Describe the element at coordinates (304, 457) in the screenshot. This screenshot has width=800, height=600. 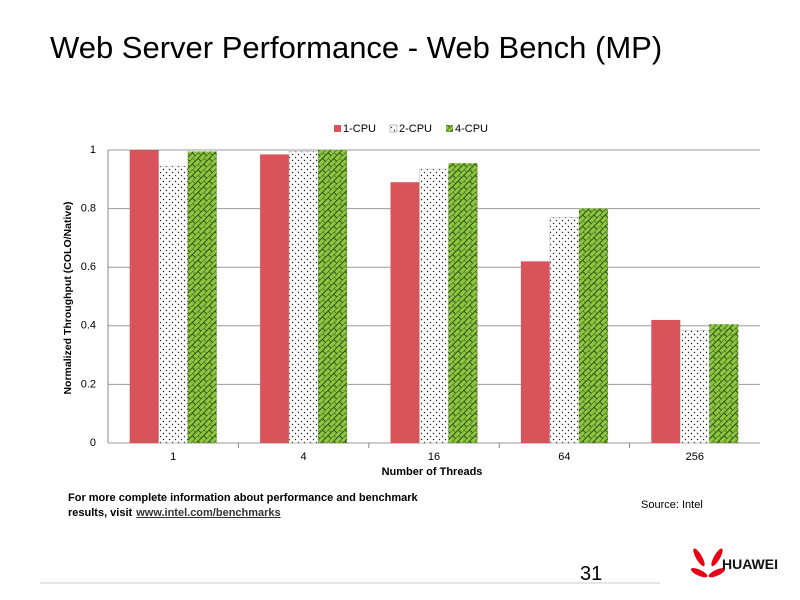
I see `x-tick-label: 4` at that location.